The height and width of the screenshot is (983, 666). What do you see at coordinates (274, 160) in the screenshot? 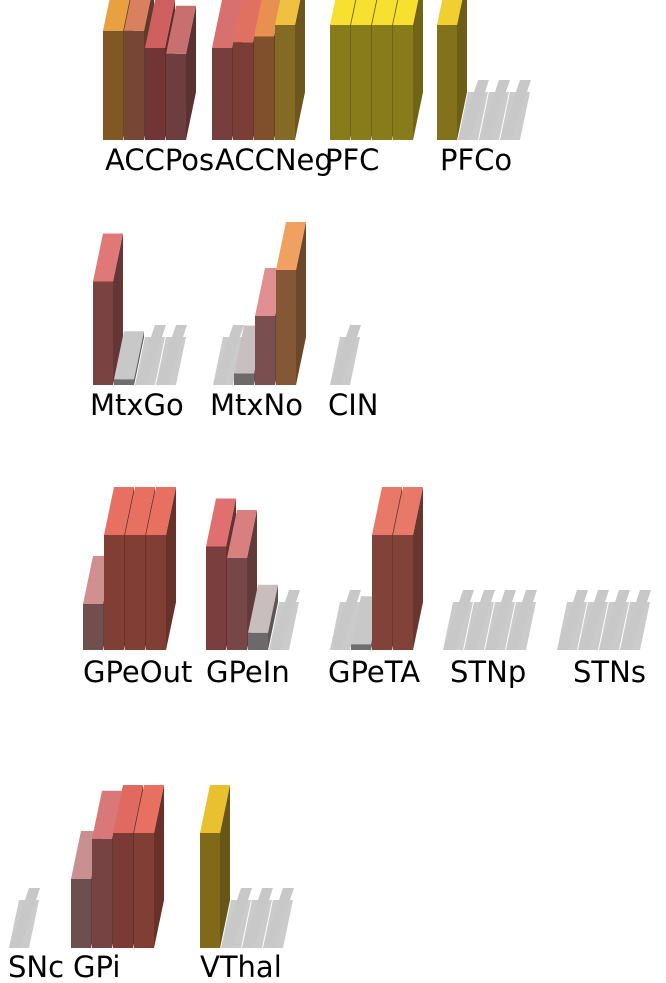
I see `layer-label-accneg: ACCNeg` at bounding box center [274, 160].